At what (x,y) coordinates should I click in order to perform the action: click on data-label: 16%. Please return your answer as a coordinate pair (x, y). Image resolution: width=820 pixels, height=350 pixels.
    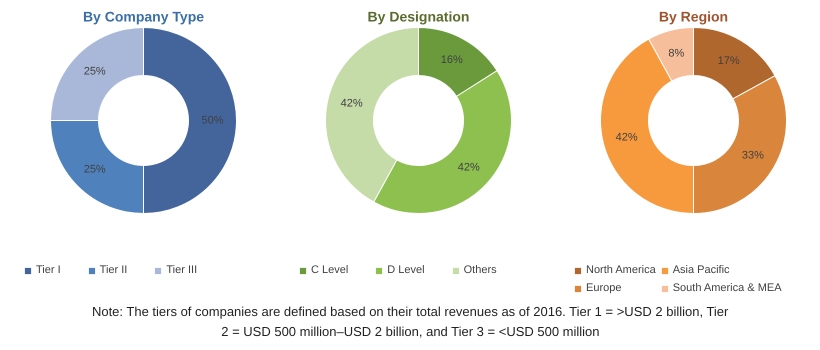
    Looking at the image, I should click on (451, 60).